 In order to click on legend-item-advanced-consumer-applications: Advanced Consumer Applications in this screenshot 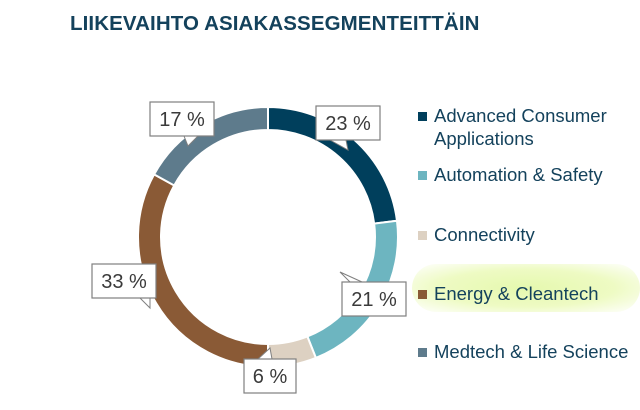, I will do `click(529, 127)`.